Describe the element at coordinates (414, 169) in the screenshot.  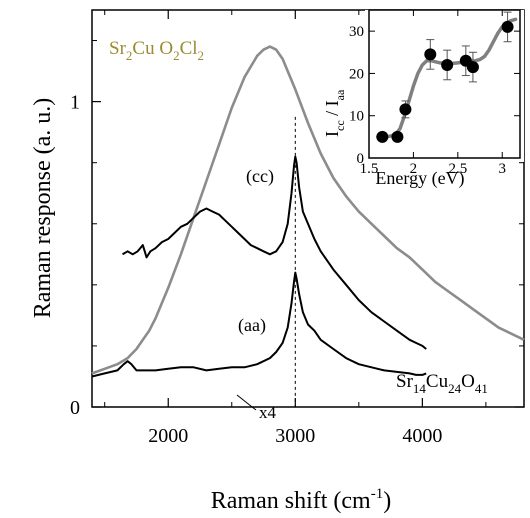
I see `inset-x-tick-label: 2` at that location.